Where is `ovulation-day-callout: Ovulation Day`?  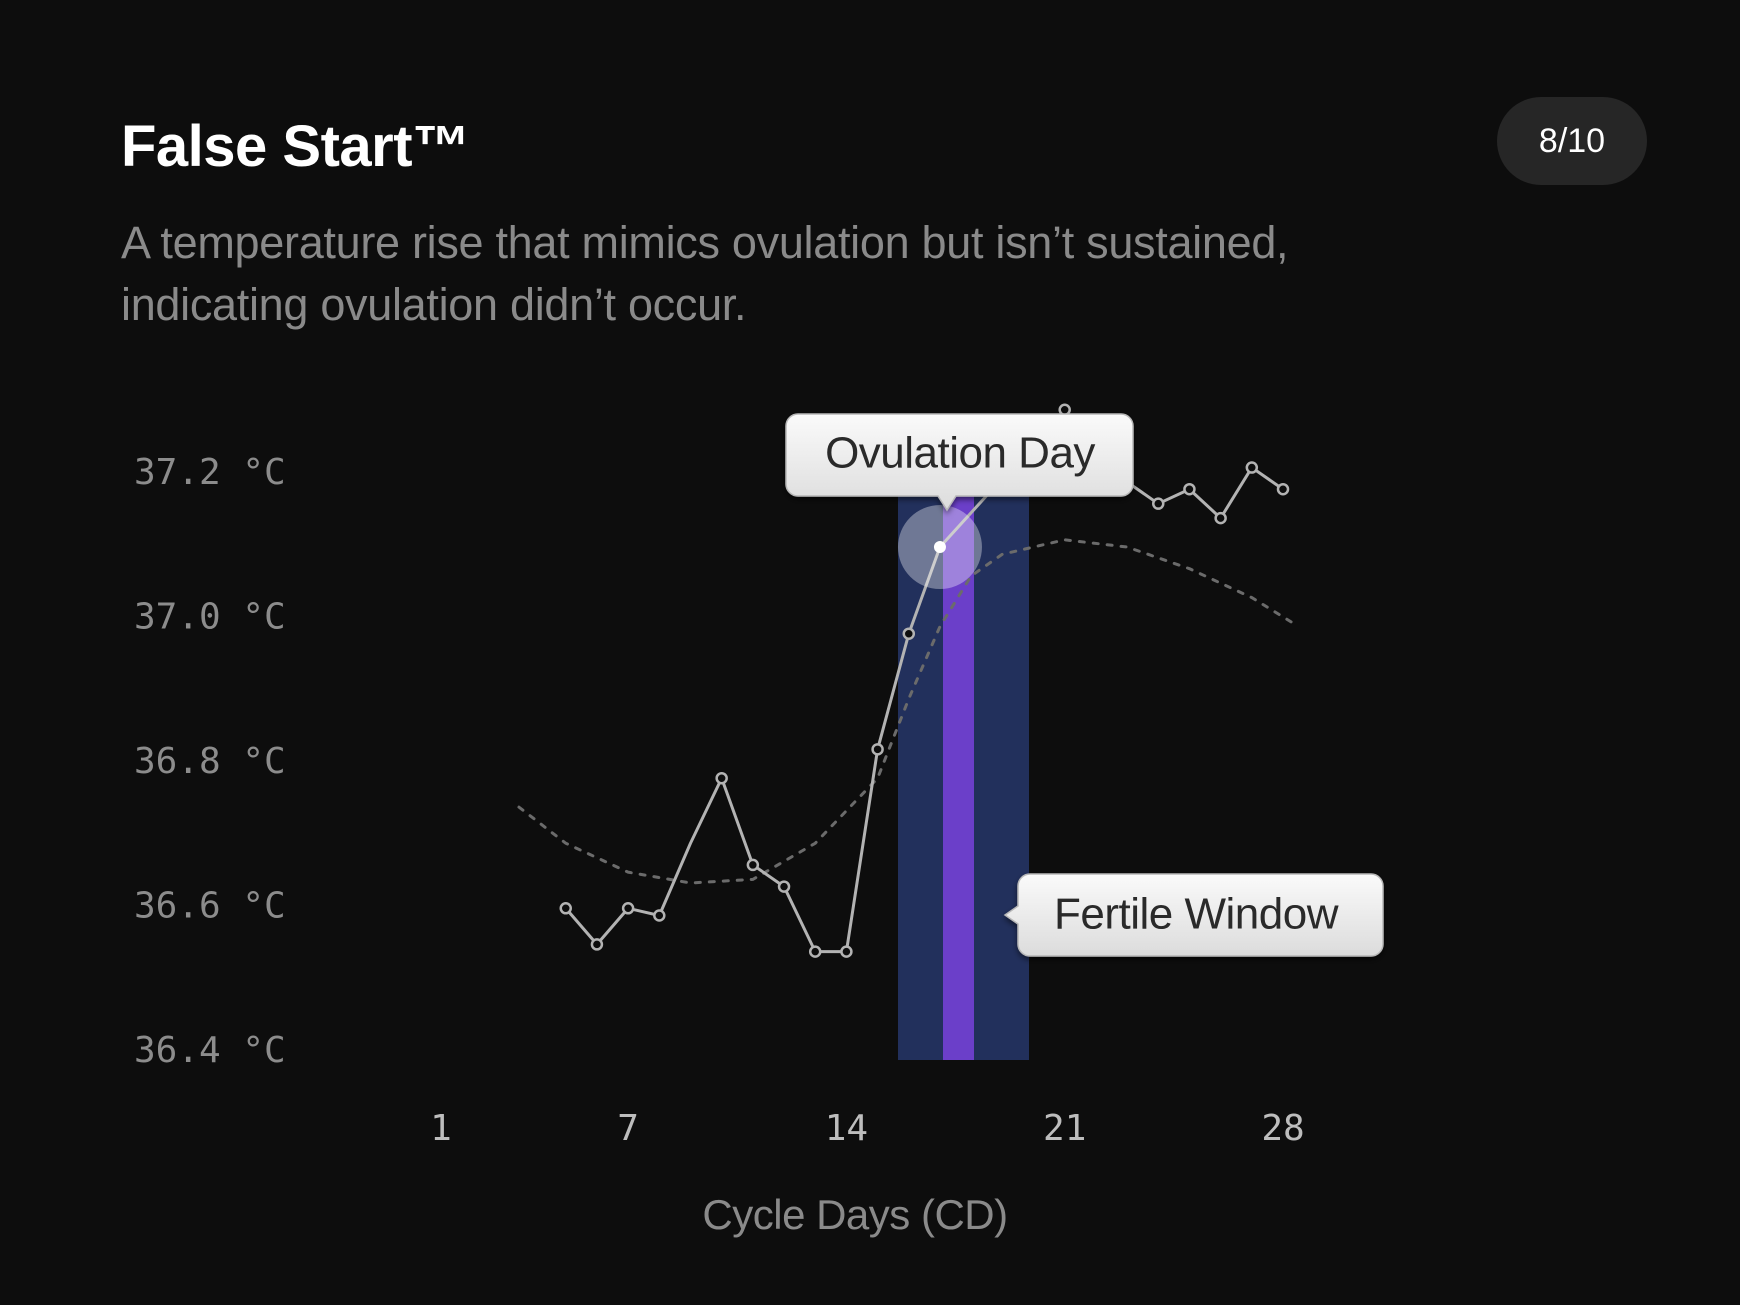
ovulation-day-callout: Ovulation Day is located at coordinates (959, 462).